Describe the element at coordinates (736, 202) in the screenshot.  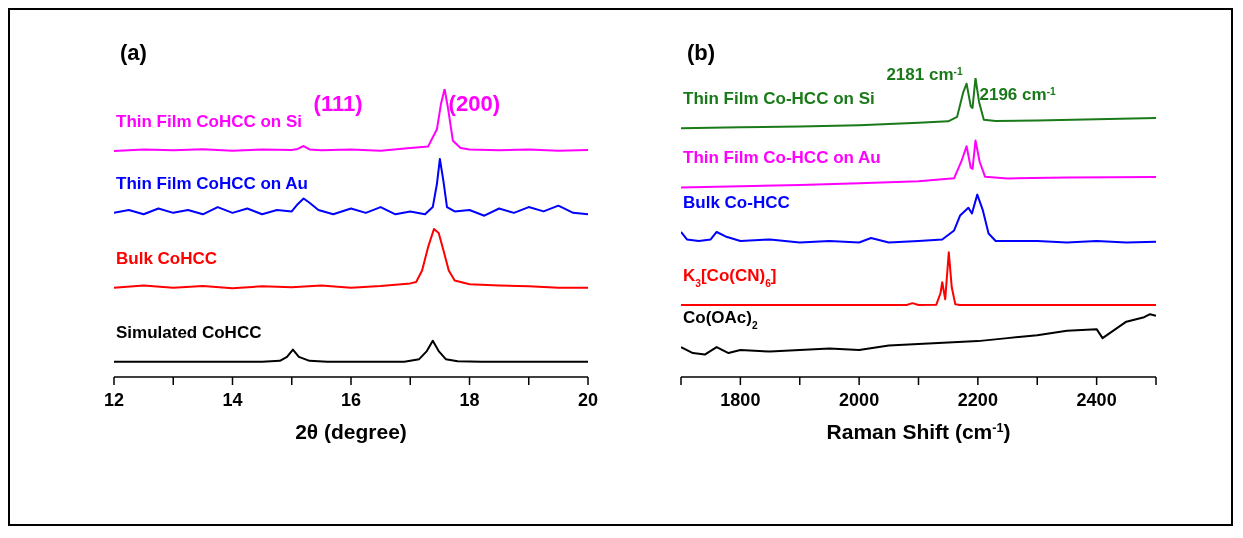
I see `series-label: Bulk Co-HCC` at that location.